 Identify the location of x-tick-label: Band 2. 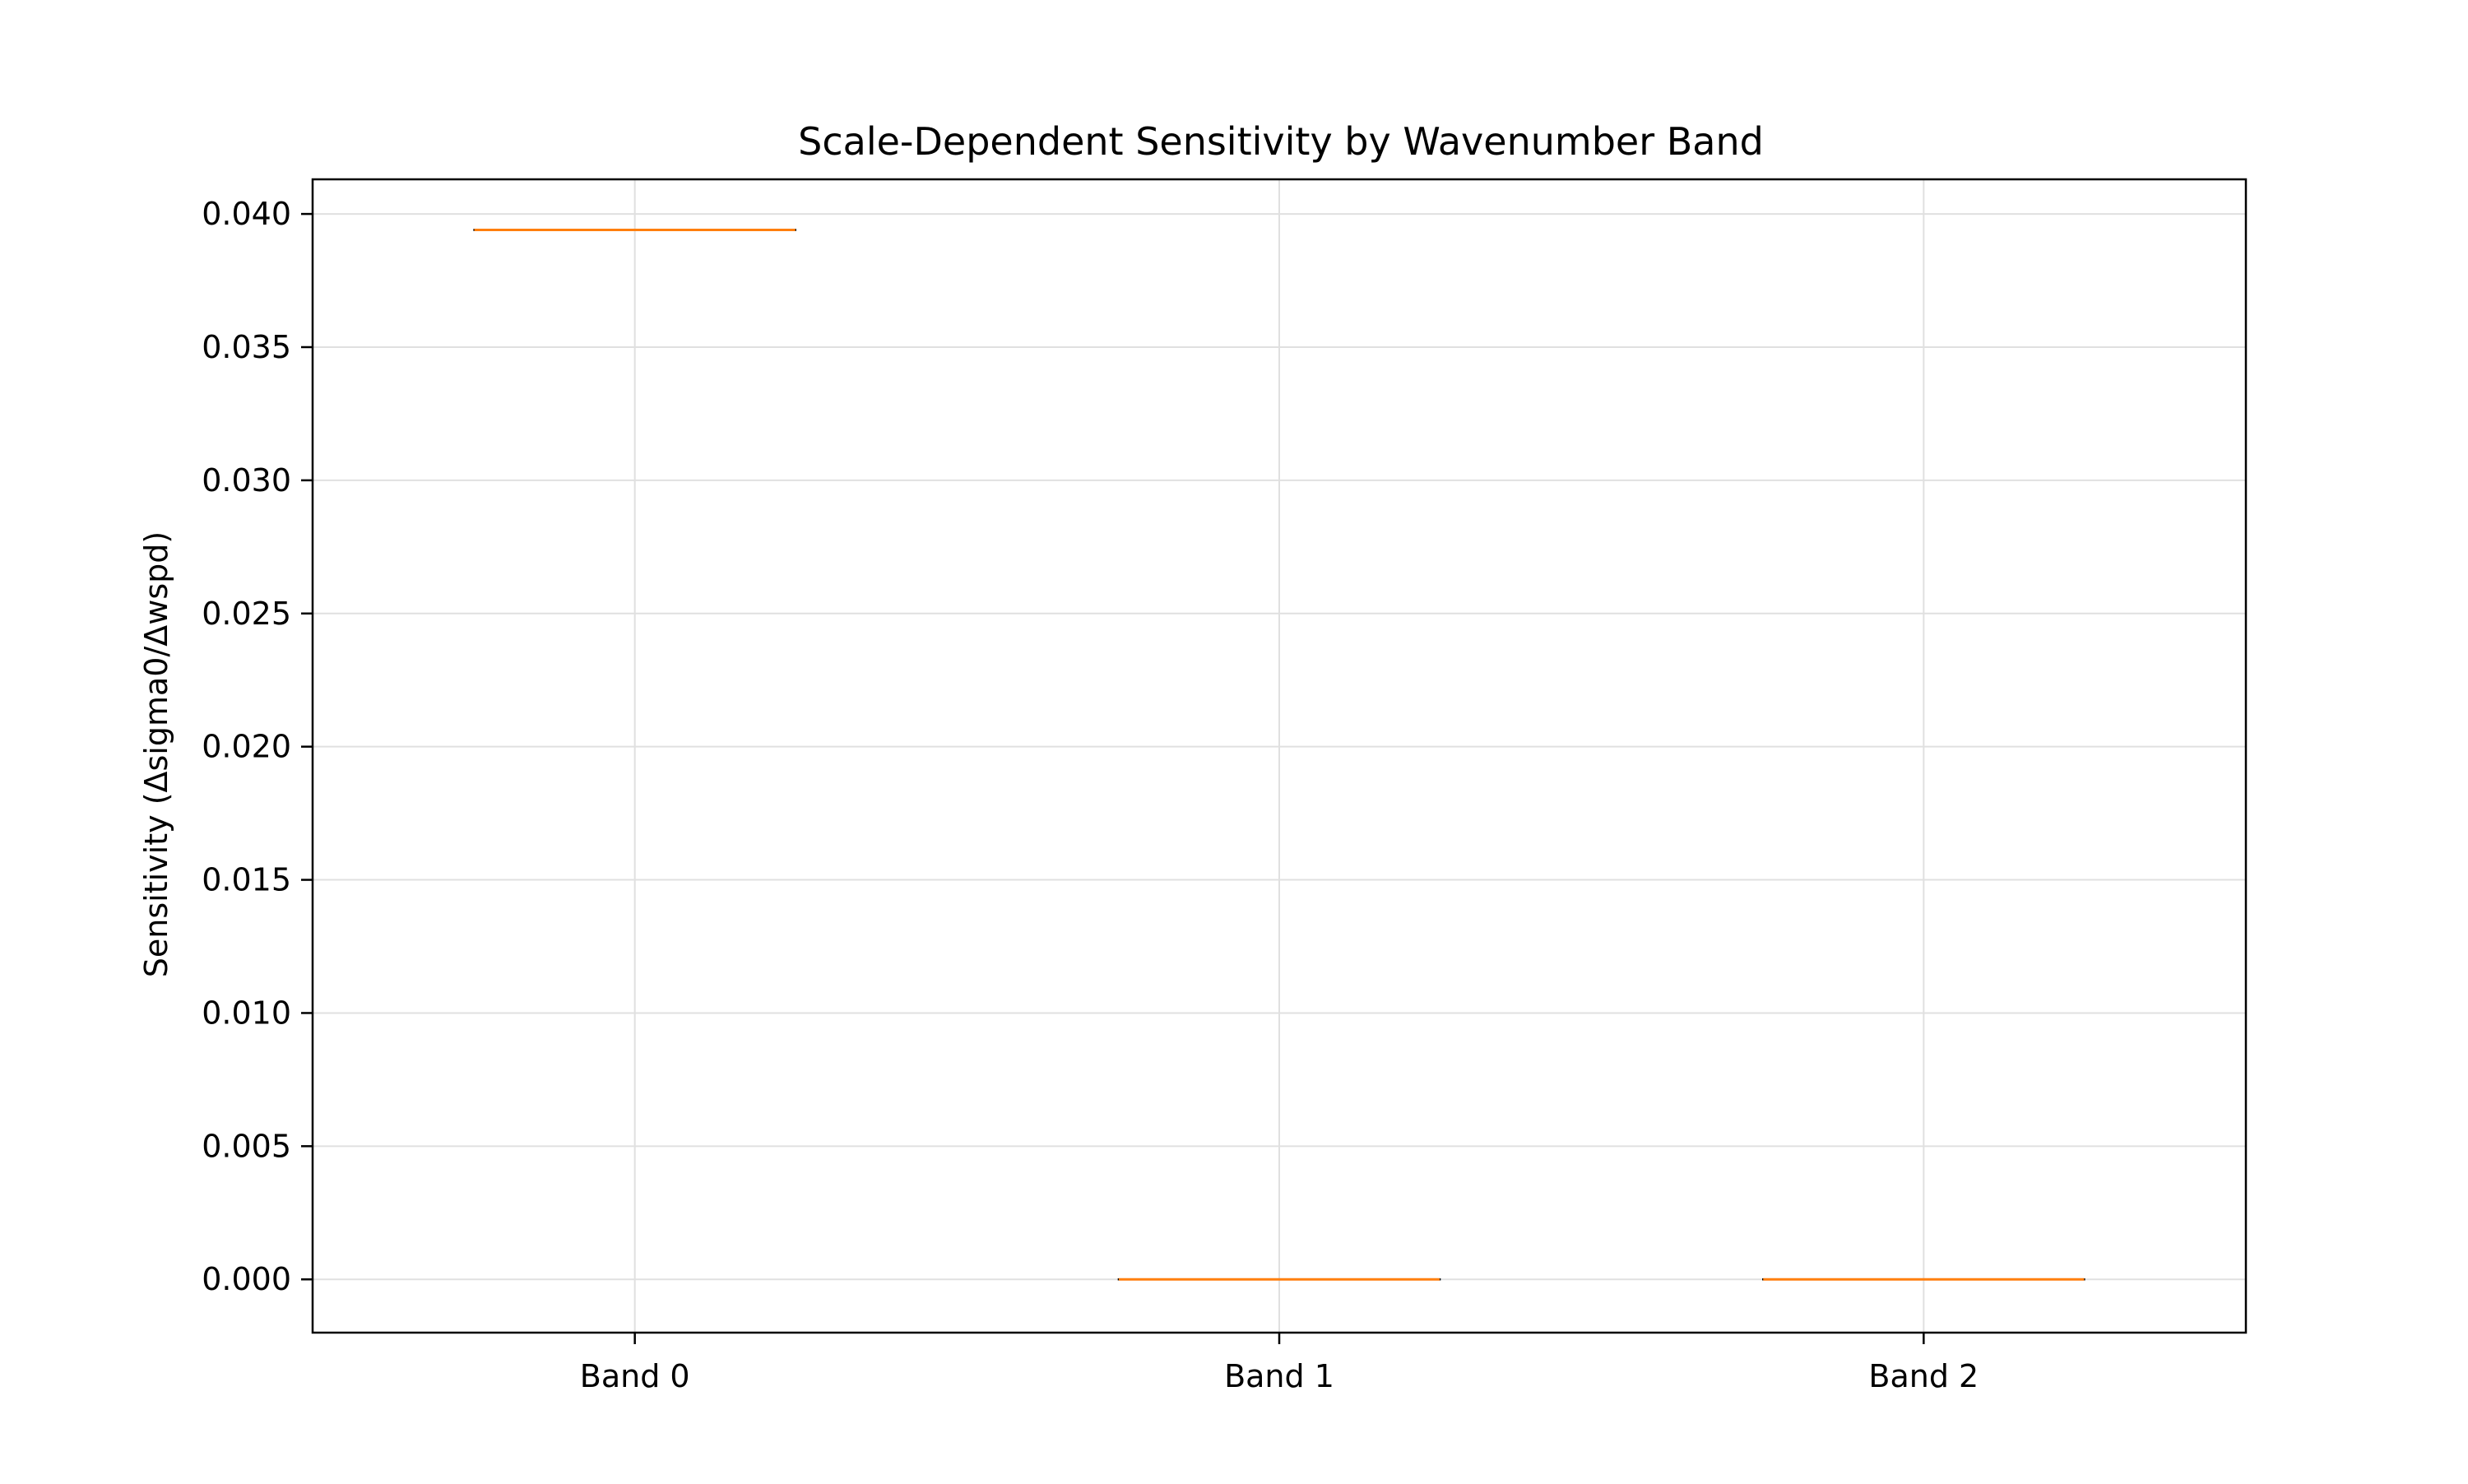
(1923, 1376).